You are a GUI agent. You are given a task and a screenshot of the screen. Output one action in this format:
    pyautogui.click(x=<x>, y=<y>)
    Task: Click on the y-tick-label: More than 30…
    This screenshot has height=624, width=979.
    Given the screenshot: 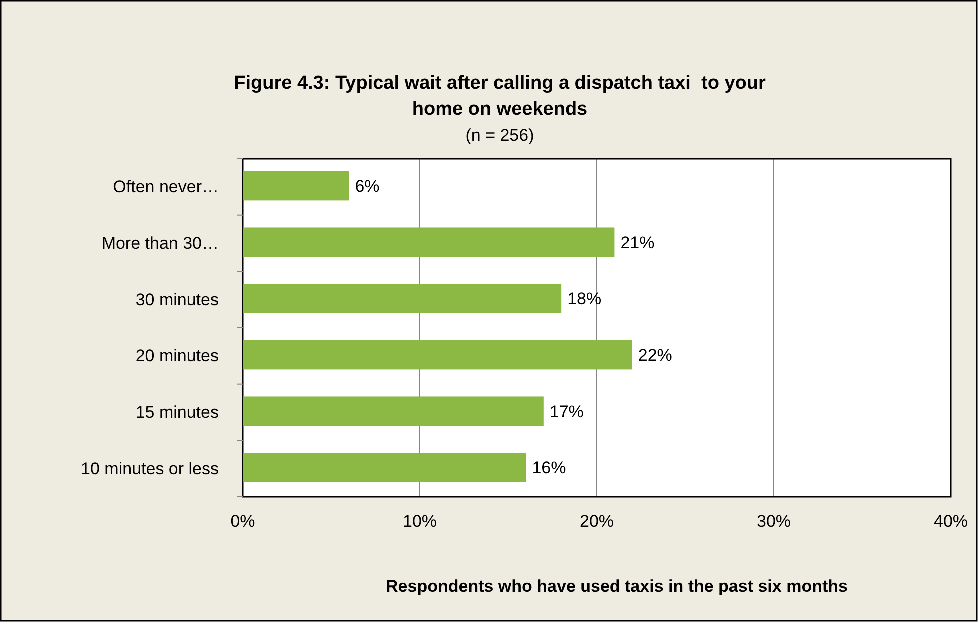 What is the action you would take?
    pyautogui.click(x=160, y=243)
    